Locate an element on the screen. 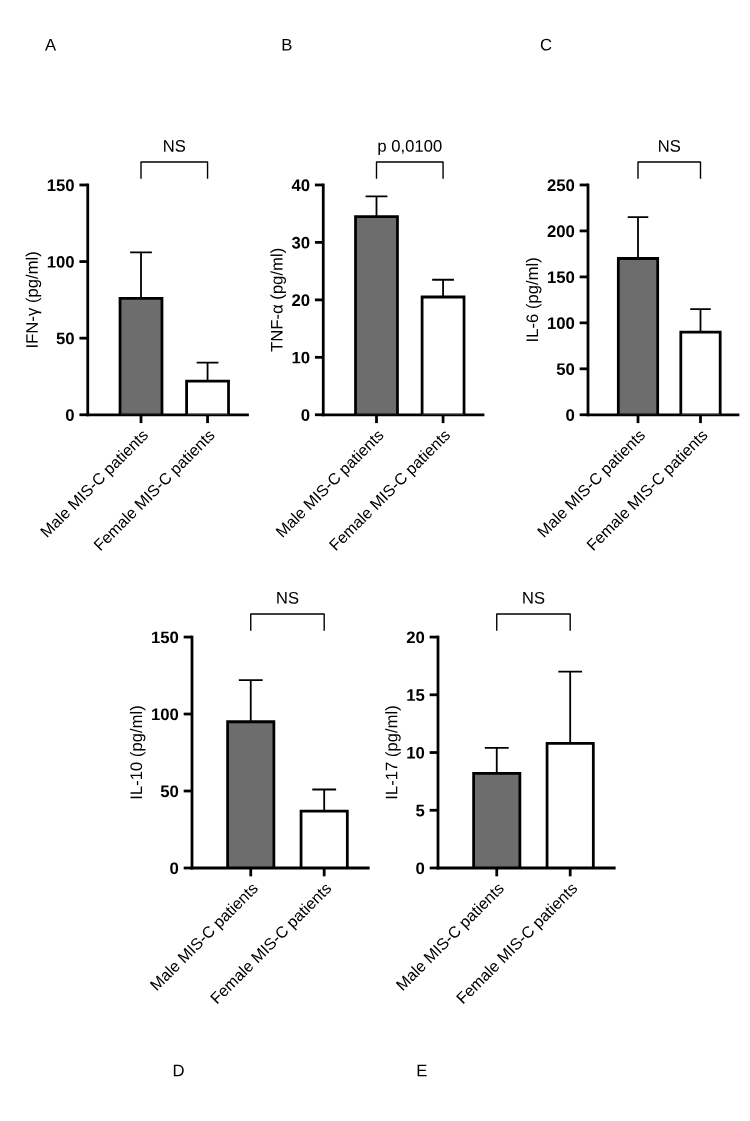 Image resolution: width=750 pixels, height=1121 pixels. y-tick-label: 200 is located at coordinates (561, 231).